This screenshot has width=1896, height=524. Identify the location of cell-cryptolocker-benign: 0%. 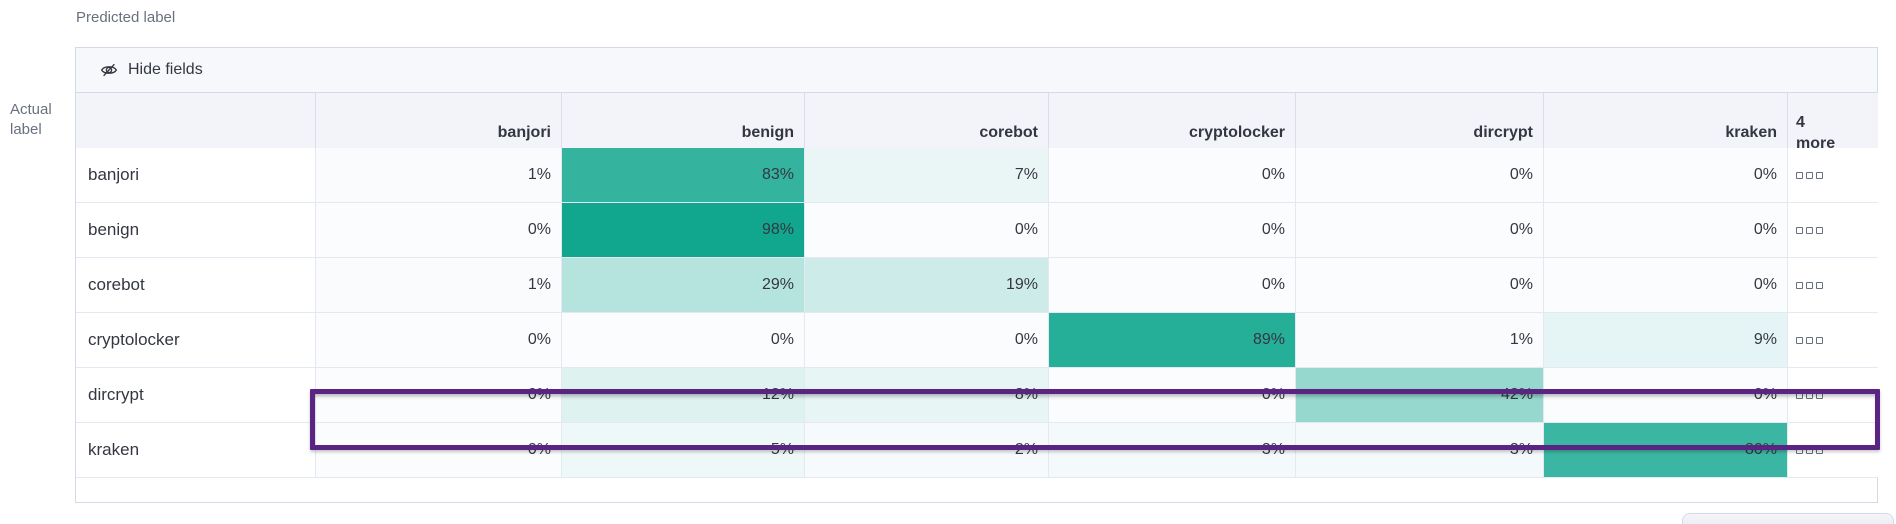
(683, 340).